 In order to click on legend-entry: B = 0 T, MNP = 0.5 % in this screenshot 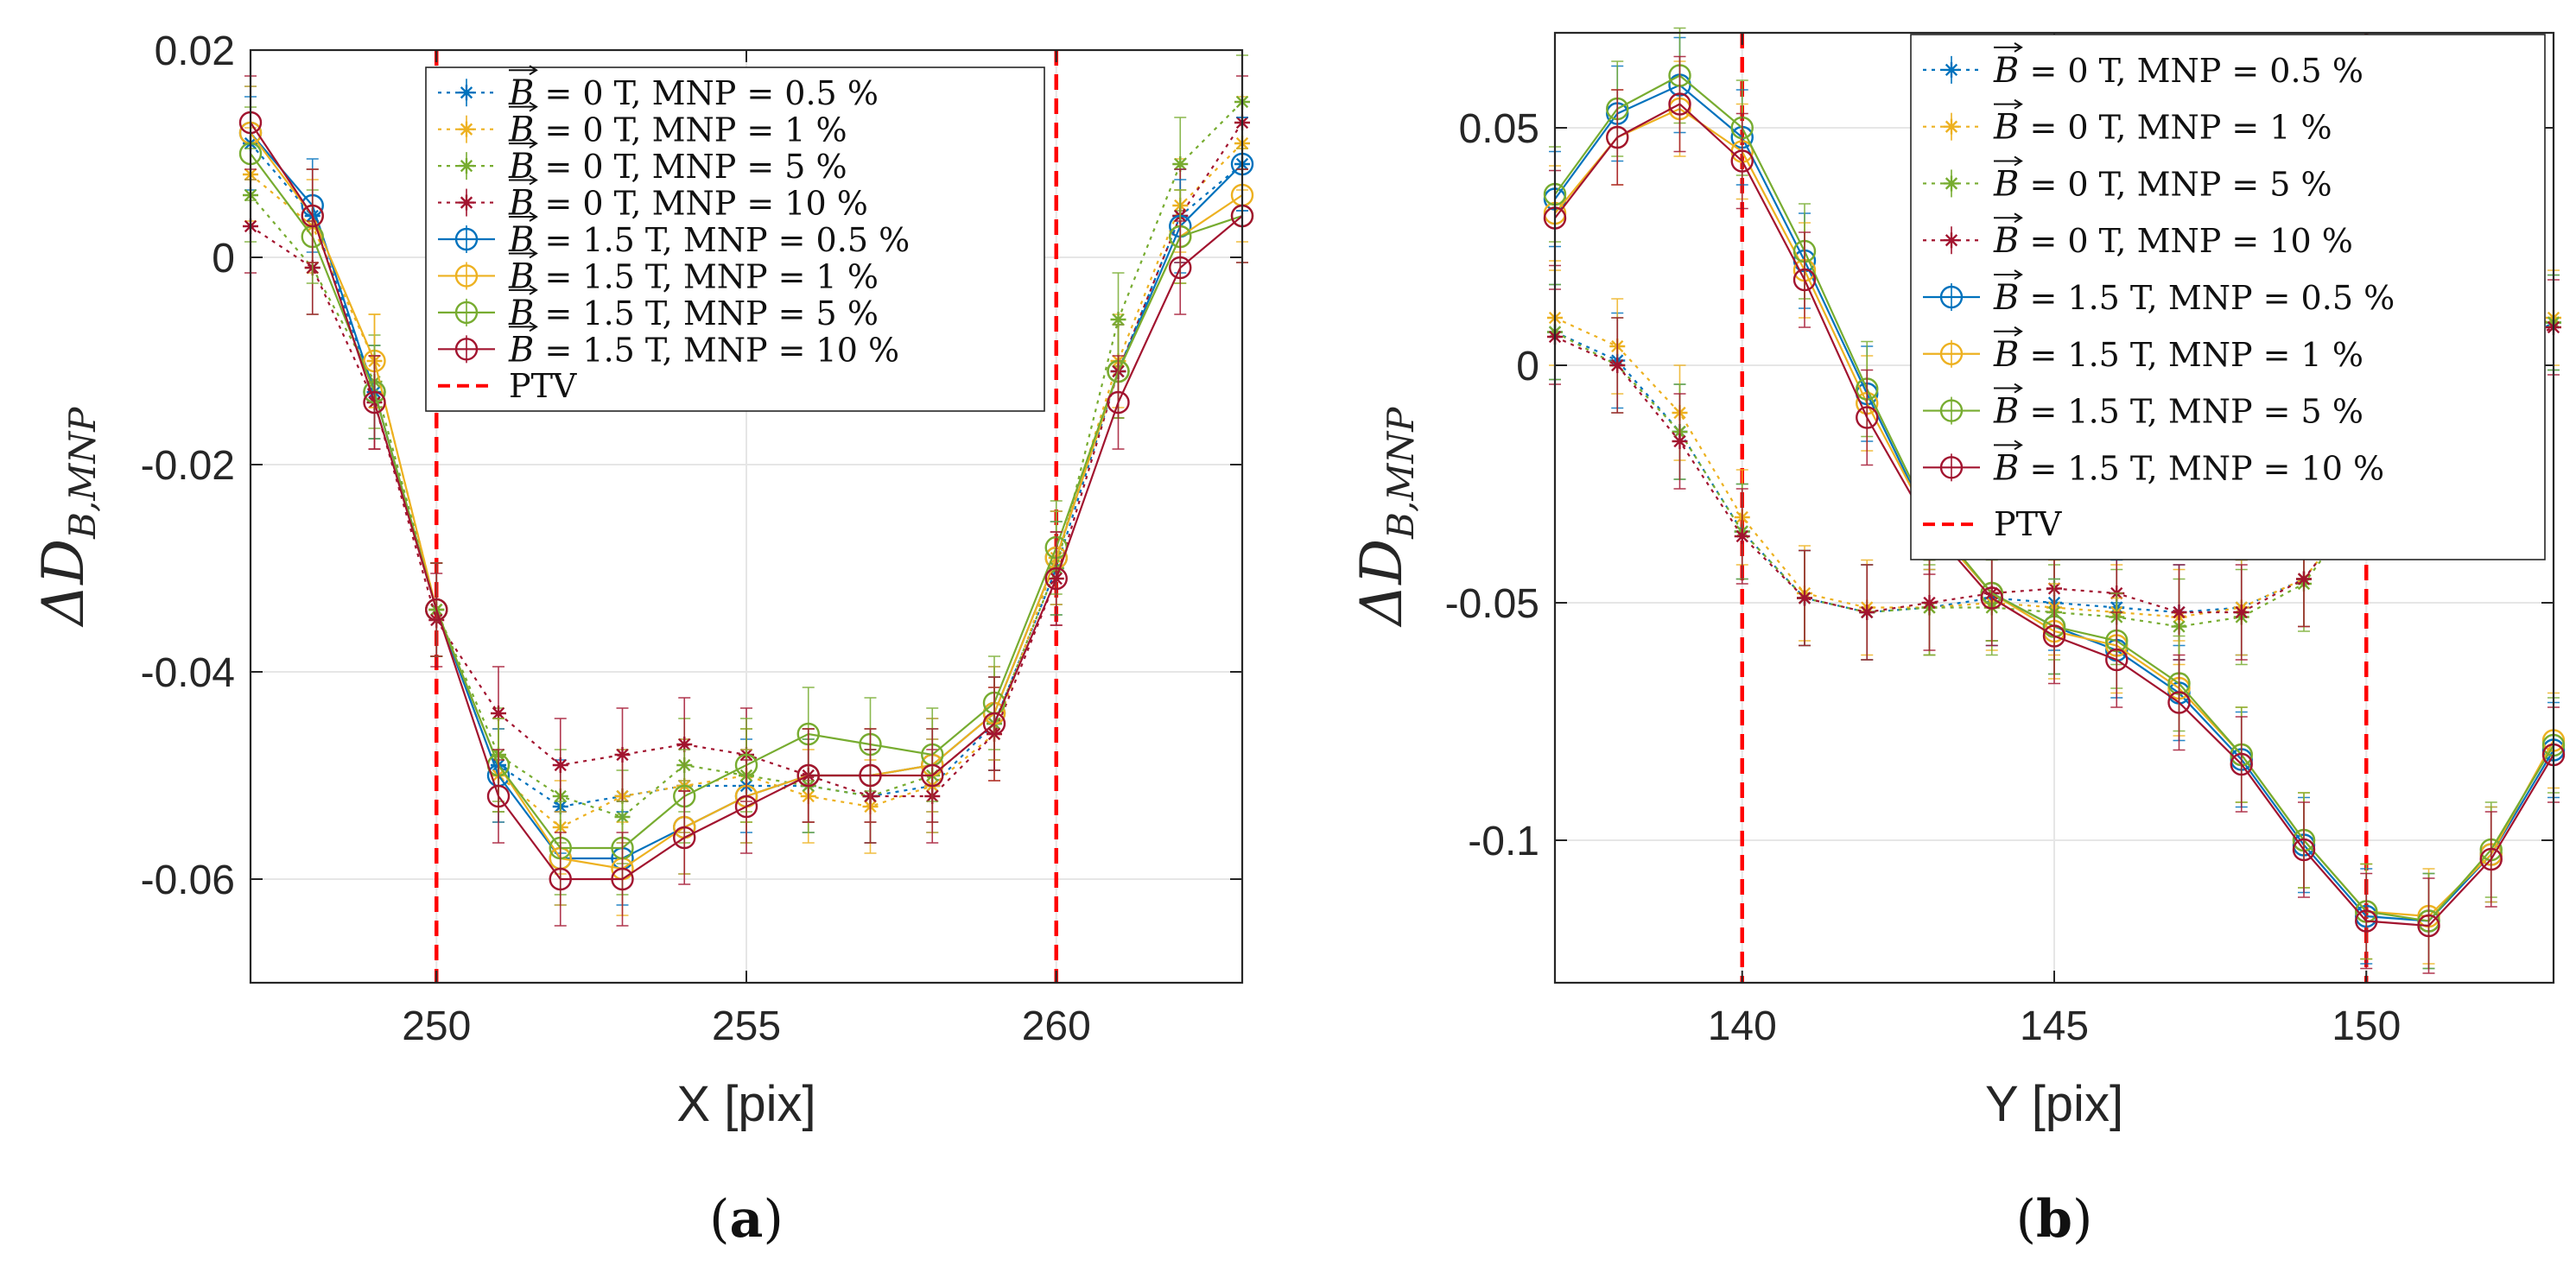, I will do `click(2178, 71)`.